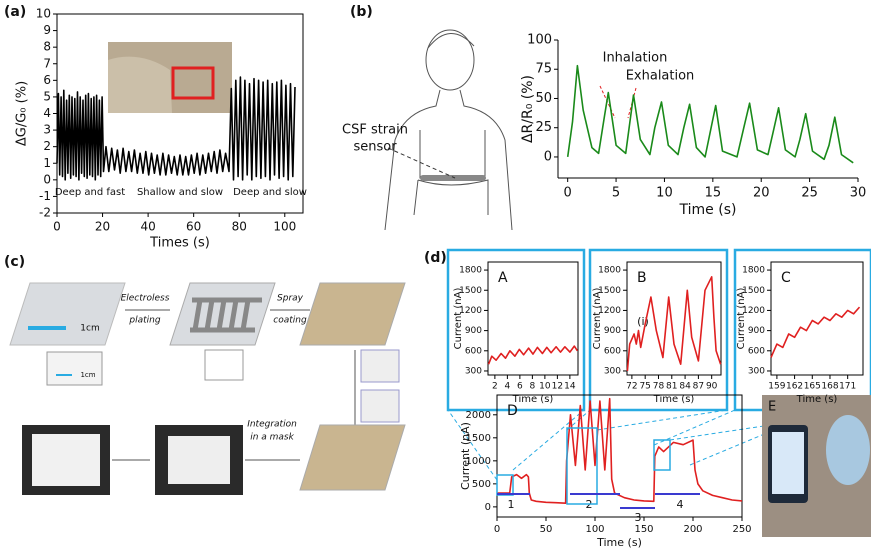 The height and width of the screenshot is (550, 871). Describe the element at coordinates (659, 387) in the screenshot. I see `x-tick-label: 78` at that location.